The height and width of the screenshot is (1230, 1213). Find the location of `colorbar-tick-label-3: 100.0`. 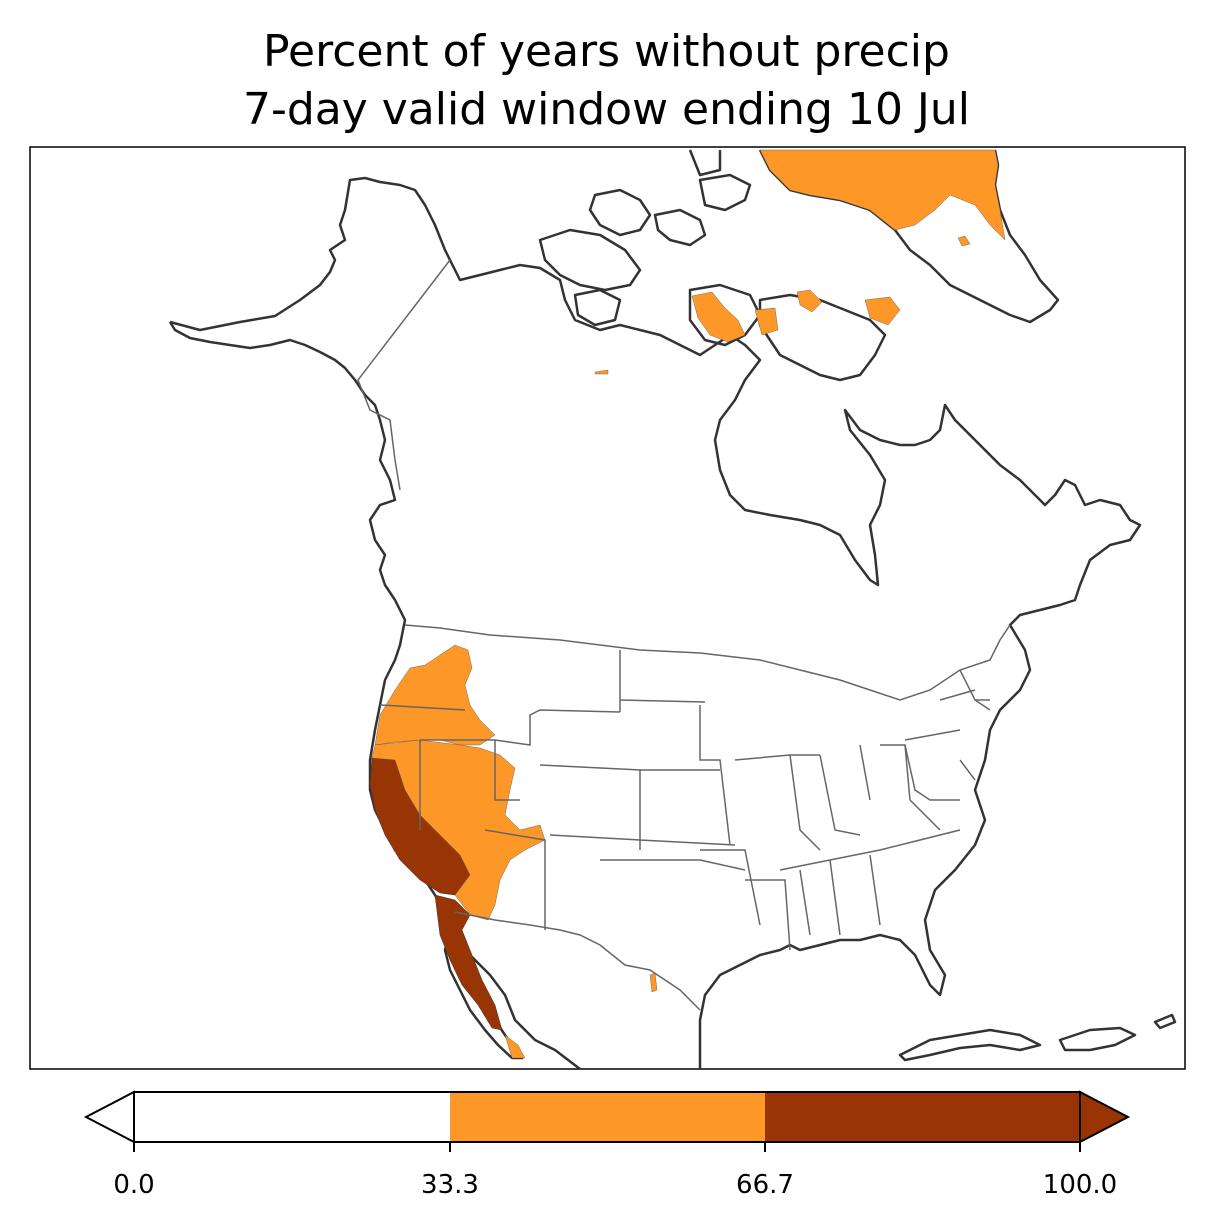

colorbar-tick-label-3: 100.0 is located at coordinates (1080, 1185).